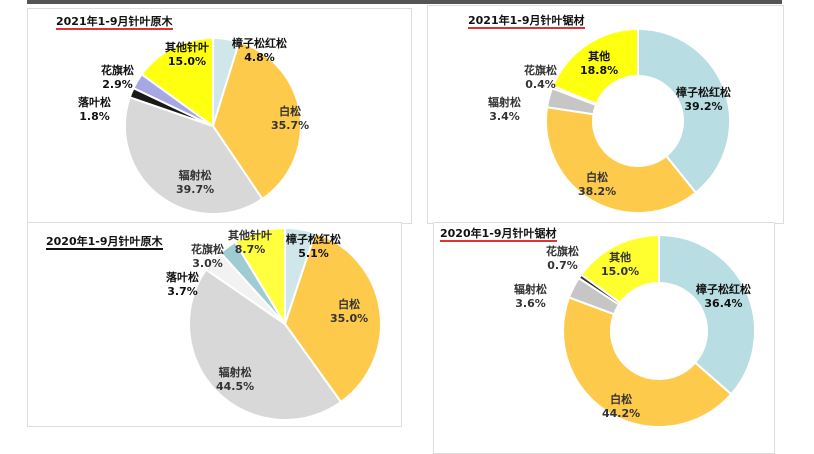  What do you see at coordinates (526, 21) in the screenshot?
I see `chart-title: 2021年1-9月针叶锯材` at bounding box center [526, 21].